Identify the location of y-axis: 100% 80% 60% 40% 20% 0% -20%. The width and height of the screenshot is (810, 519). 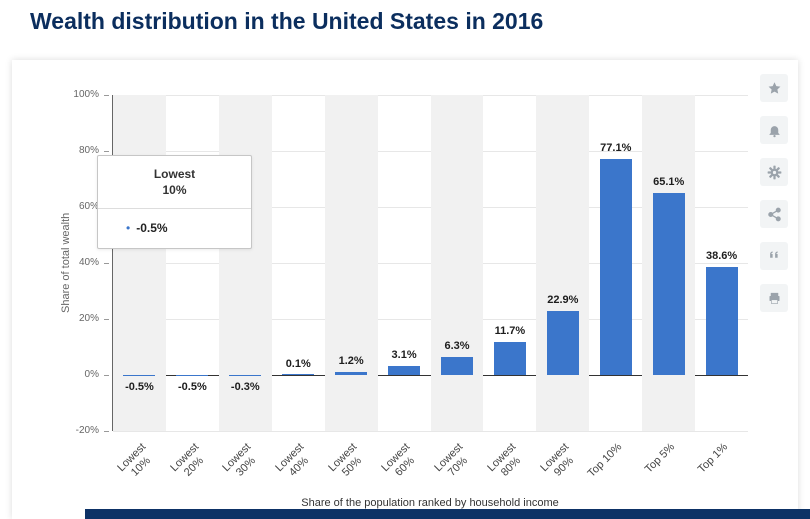
(60, 262).